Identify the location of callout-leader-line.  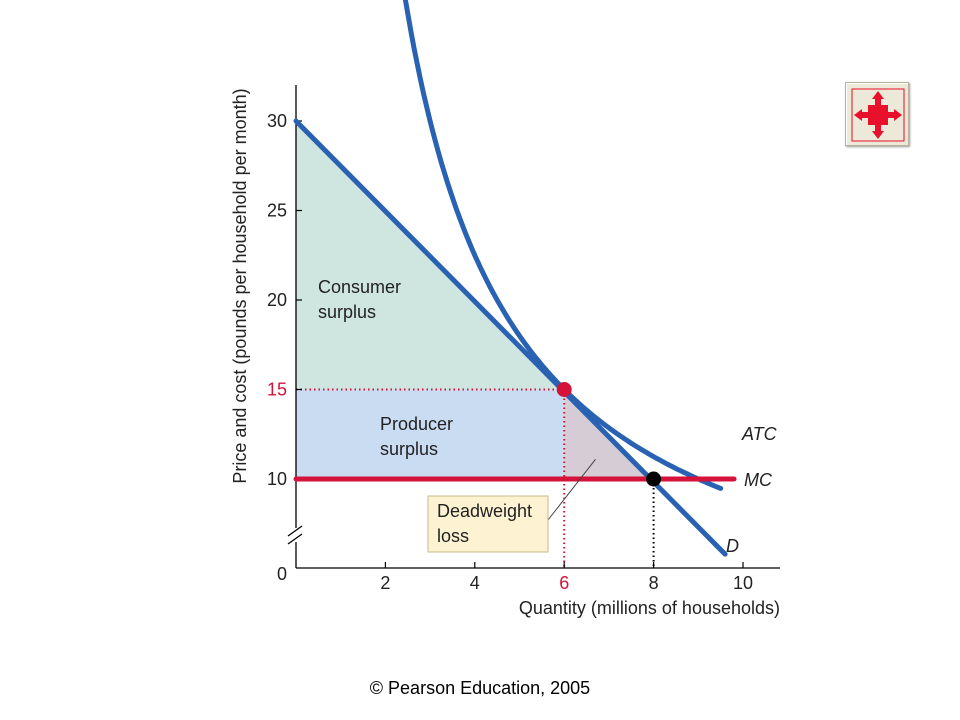
(571, 490).